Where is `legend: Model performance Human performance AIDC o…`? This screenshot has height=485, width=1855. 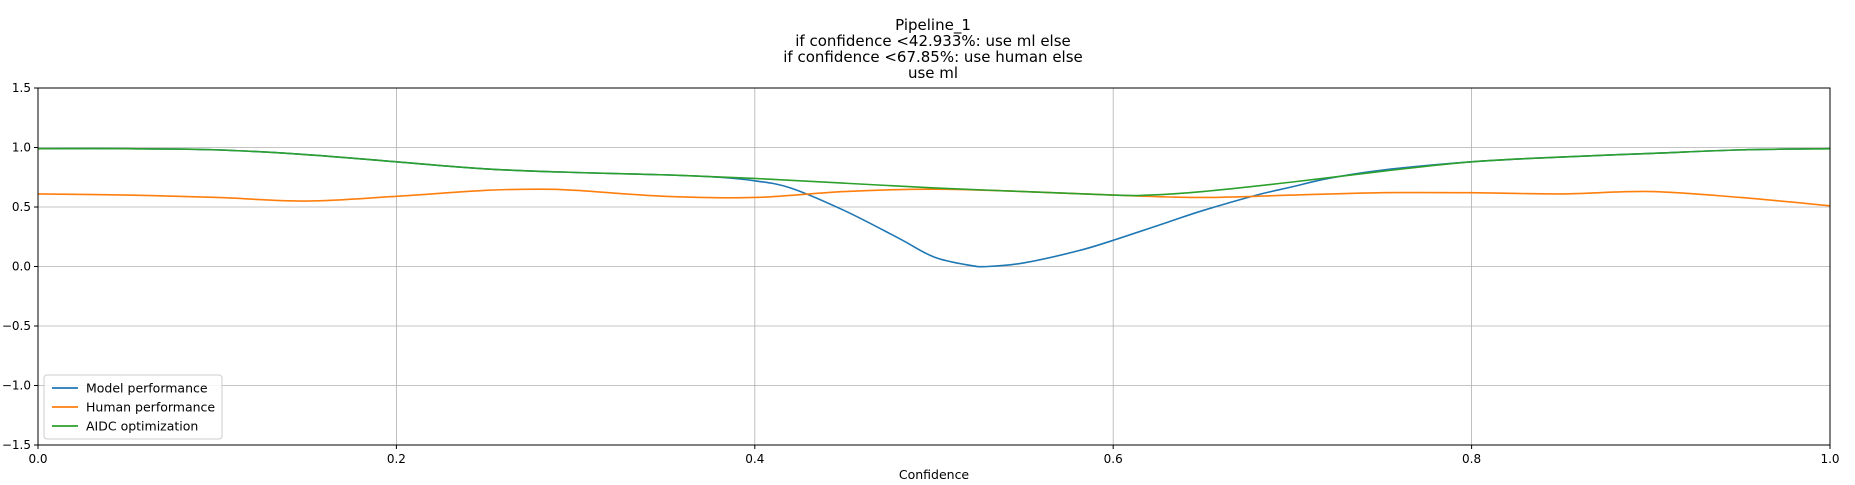 legend: Model performance Human performance AIDC o… is located at coordinates (133, 407).